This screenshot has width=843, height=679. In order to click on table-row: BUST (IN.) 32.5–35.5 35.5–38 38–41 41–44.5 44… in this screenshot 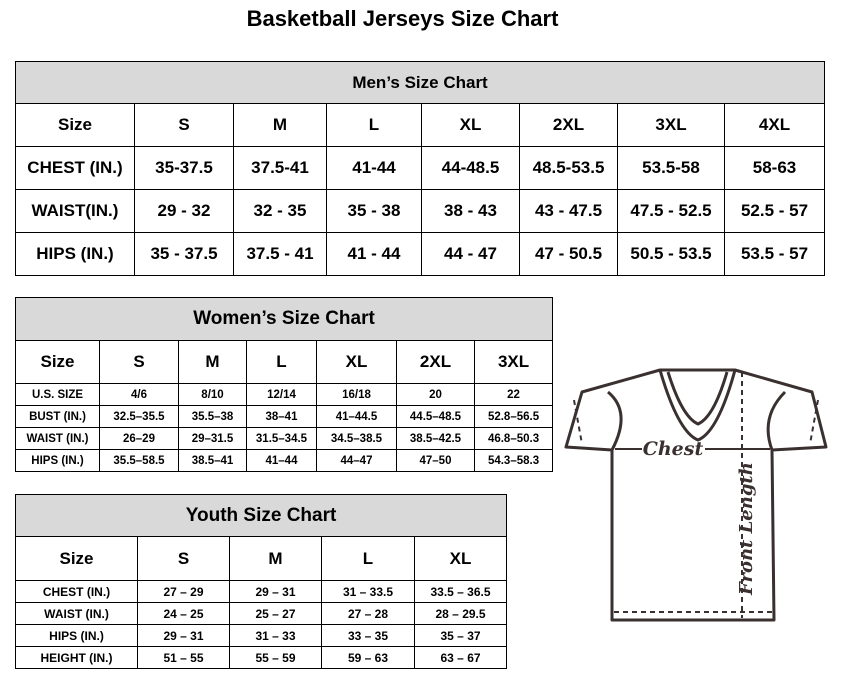, I will do `click(284, 416)`.